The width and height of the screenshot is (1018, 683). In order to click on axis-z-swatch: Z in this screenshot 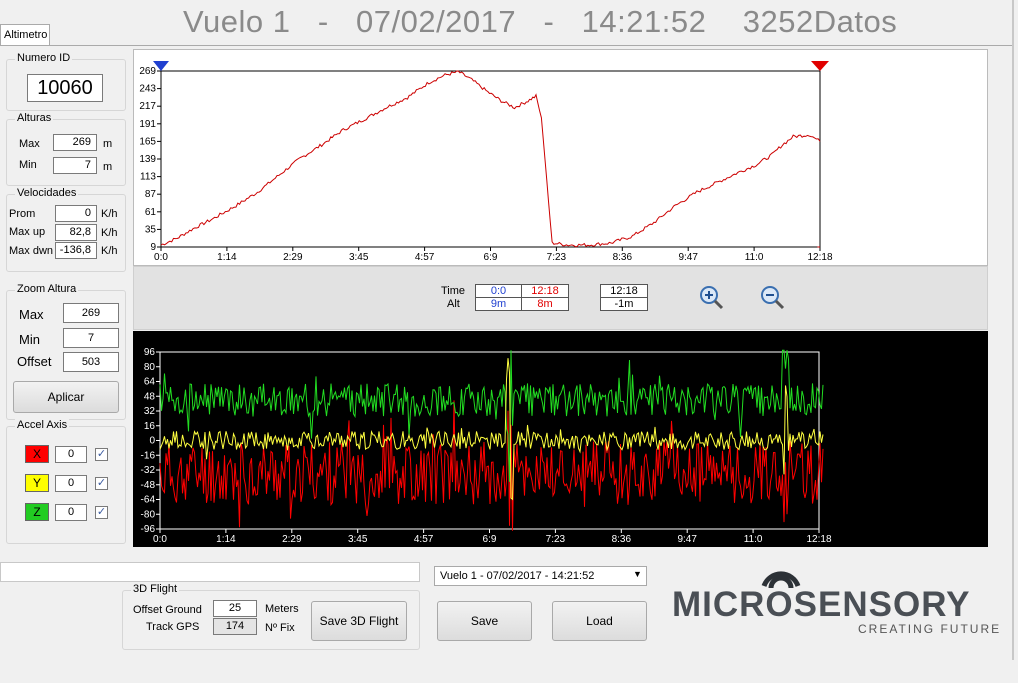, I will do `click(37, 512)`.